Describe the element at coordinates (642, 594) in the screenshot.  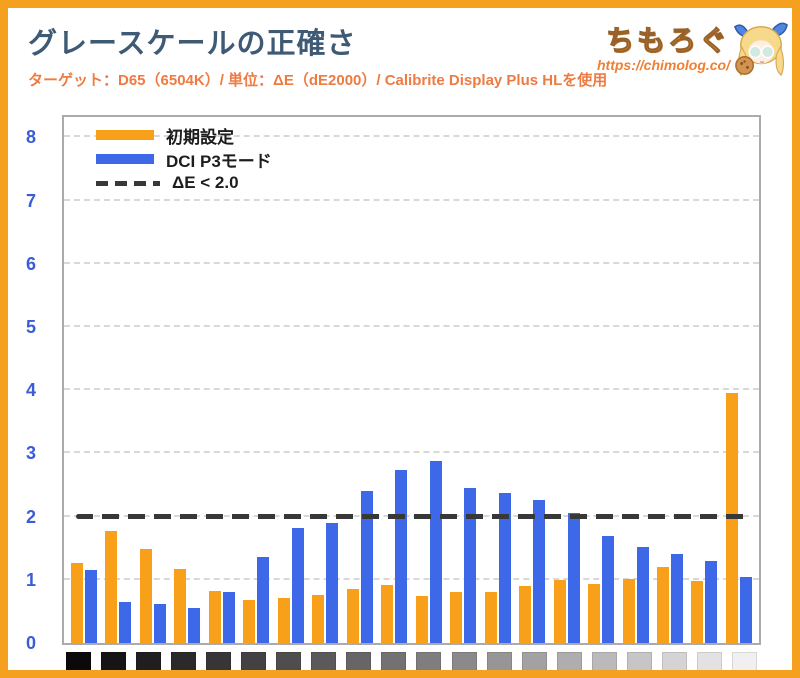
I see `bar-DCI P3モード-17` at that location.